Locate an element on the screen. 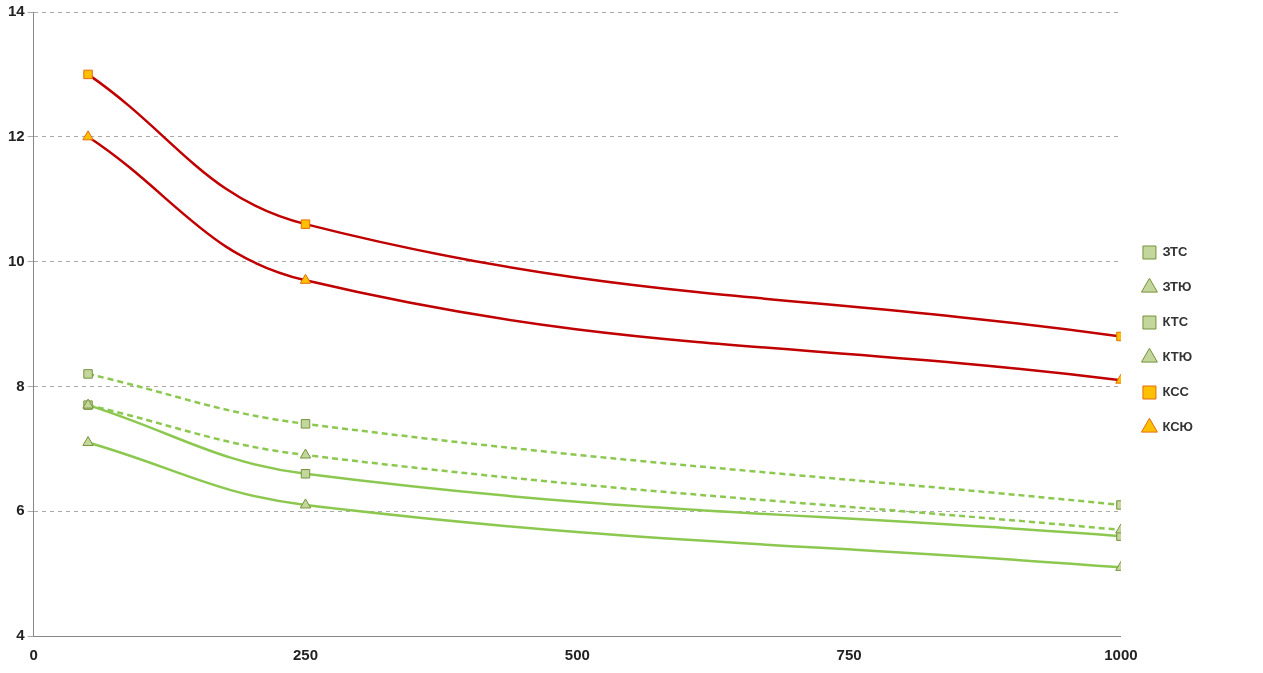  y-tick-label: 14 is located at coordinates (17, 11).